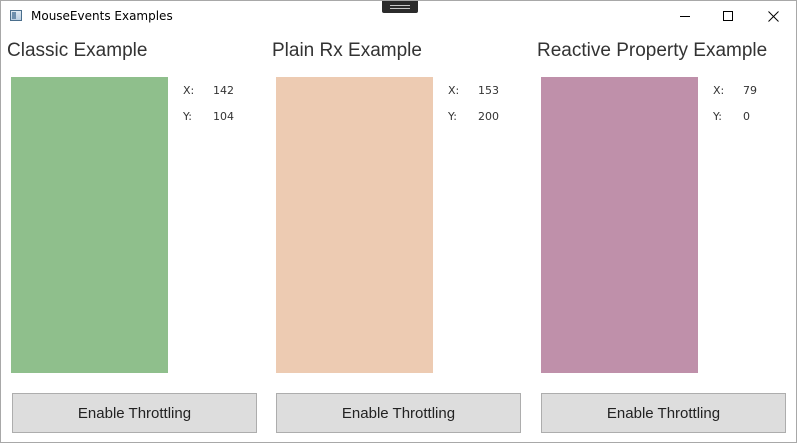  What do you see at coordinates (652, 50) in the screenshot?
I see `section-title: Reactive Property Example` at bounding box center [652, 50].